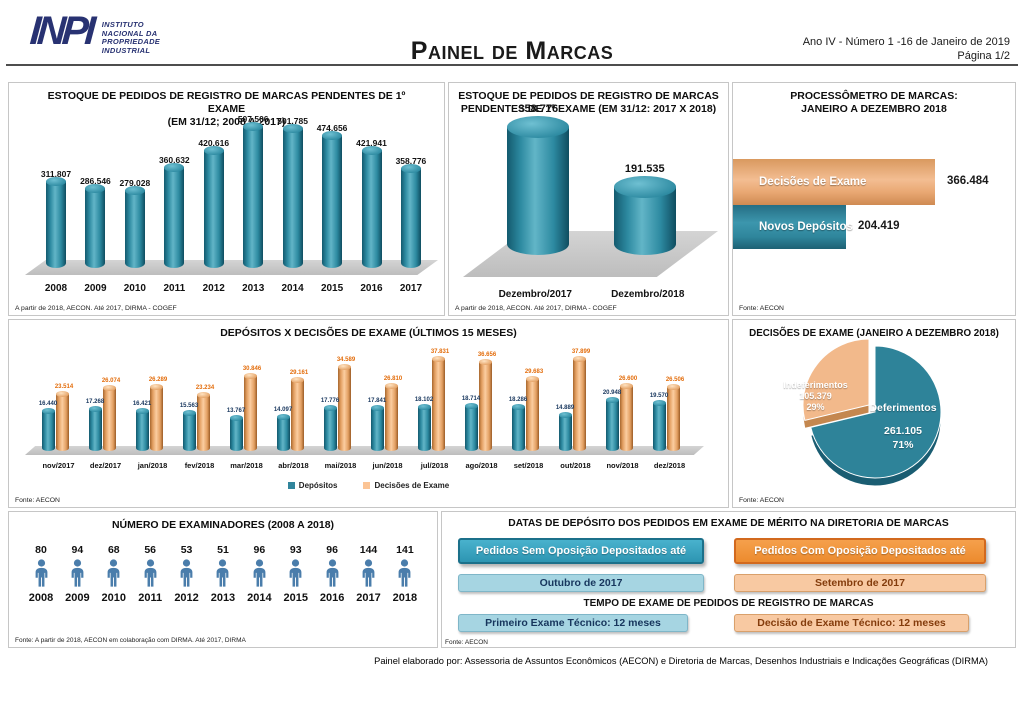 The width and height of the screenshot is (1024, 712). I want to click on bar-group: 191.535, so click(645, 209).